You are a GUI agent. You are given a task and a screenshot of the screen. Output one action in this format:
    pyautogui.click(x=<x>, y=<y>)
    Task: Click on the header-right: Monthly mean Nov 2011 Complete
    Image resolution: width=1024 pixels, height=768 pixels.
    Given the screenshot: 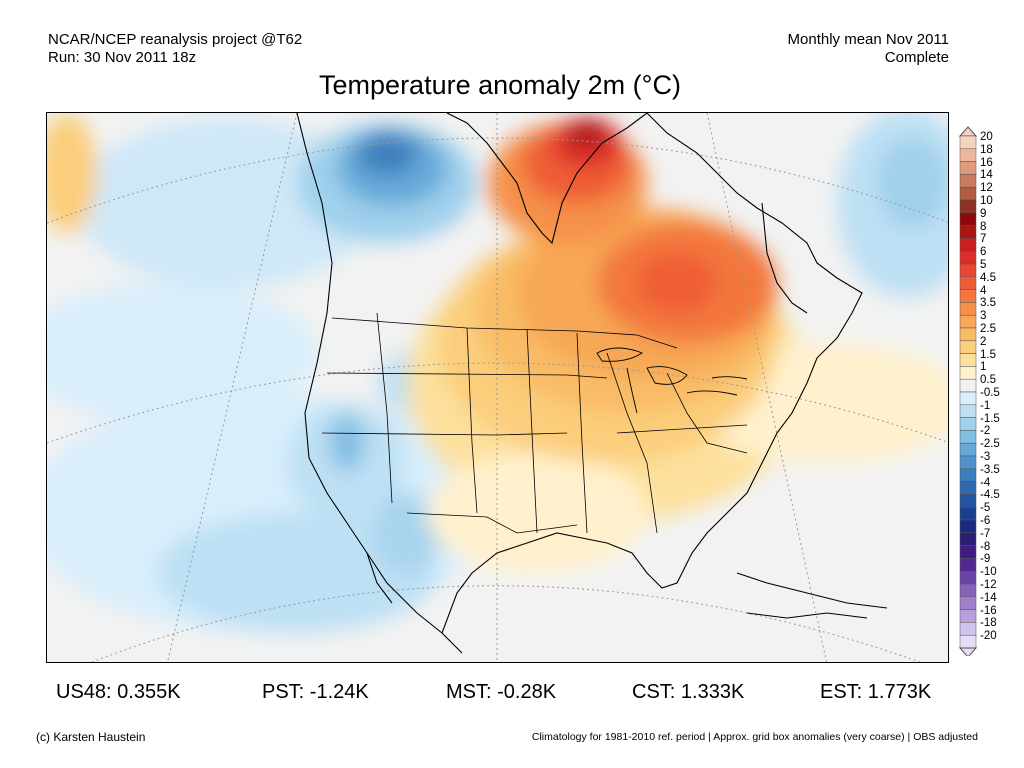 What is the action you would take?
    pyautogui.click(x=868, y=49)
    